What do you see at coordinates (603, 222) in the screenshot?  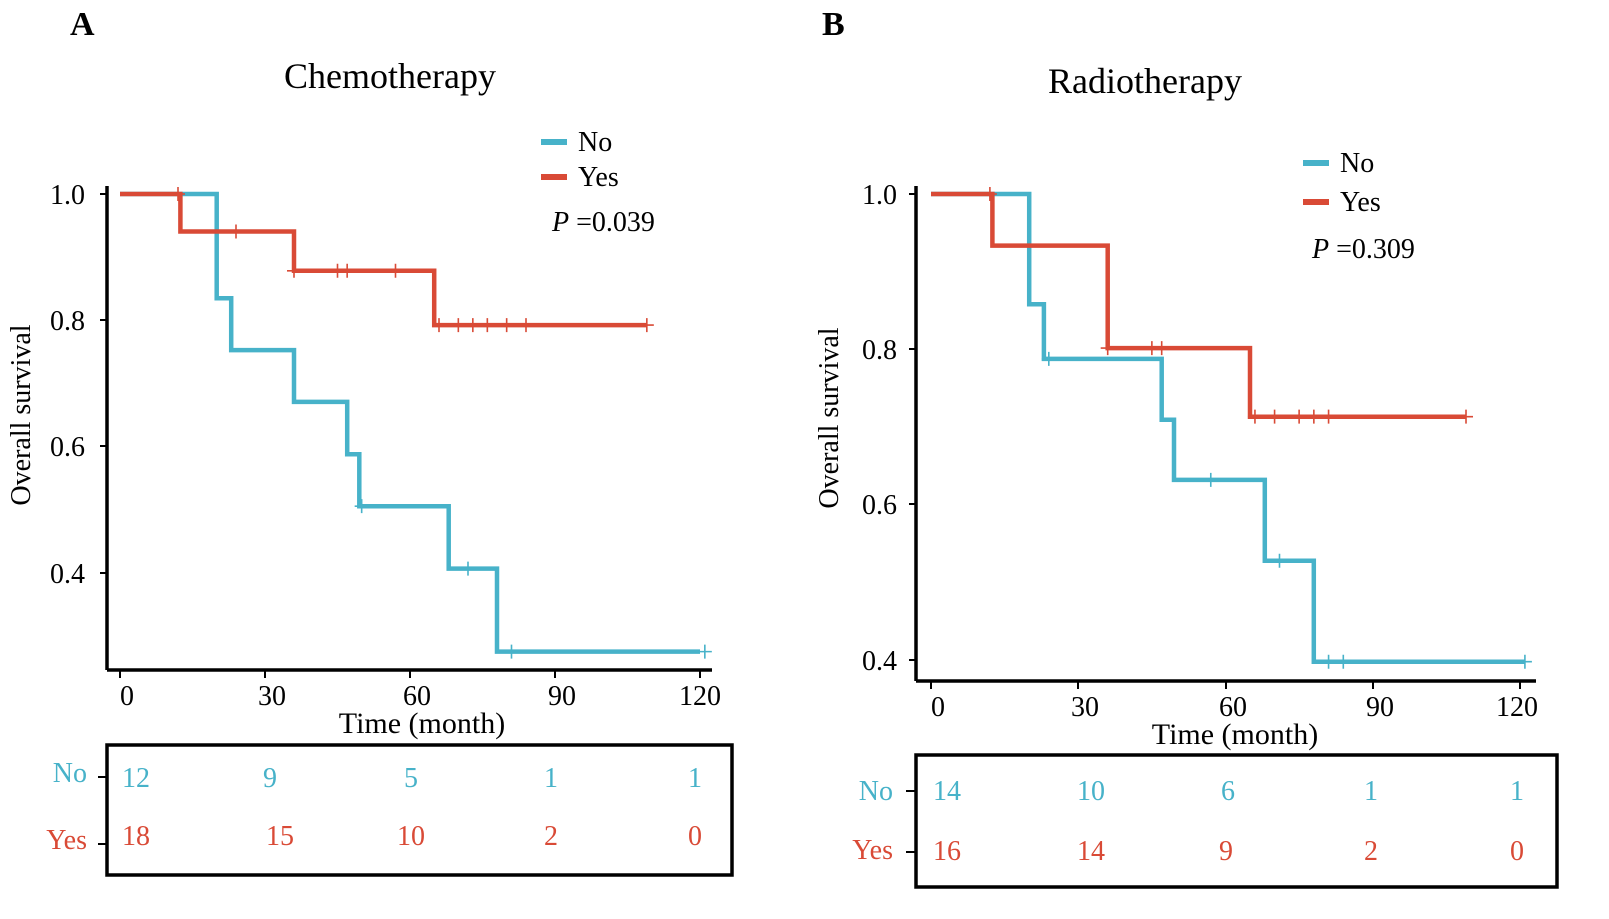 I see `p-value: P =0.039` at bounding box center [603, 222].